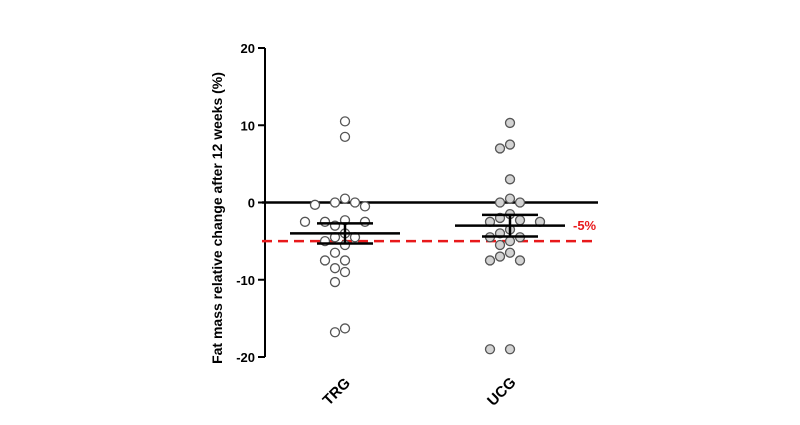 The height and width of the screenshot is (425, 800). I want to click on y-axis: 20 10 0 -10 -20, so click(251, 203).